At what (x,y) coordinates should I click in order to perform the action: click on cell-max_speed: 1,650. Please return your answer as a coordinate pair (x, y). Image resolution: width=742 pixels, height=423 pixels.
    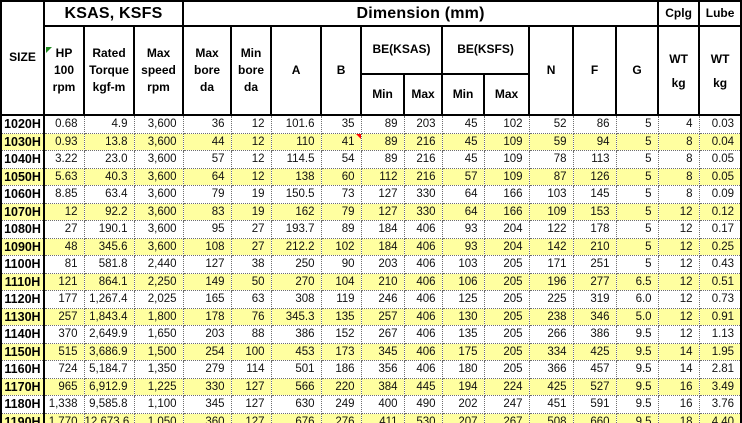
    Looking at the image, I should click on (158, 334).